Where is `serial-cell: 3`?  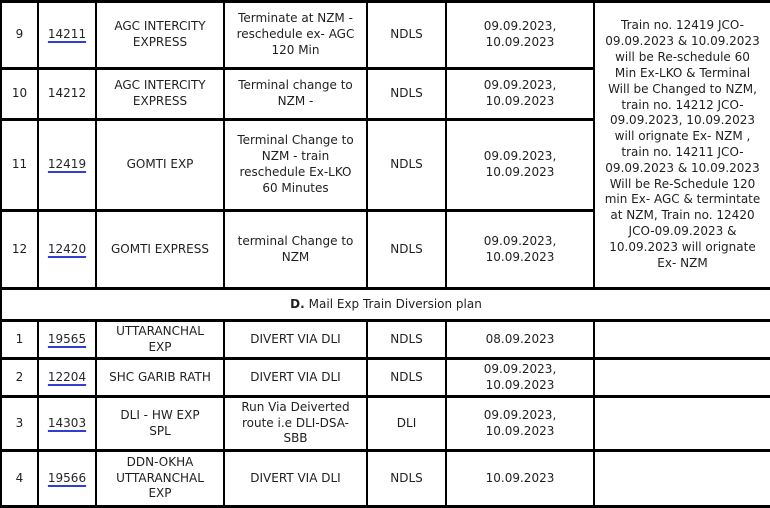
serial-cell: 3 is located at coordinates (19, 423).